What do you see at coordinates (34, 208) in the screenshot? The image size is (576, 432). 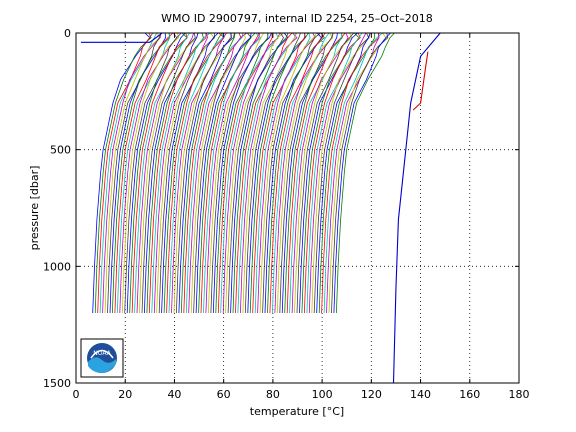 I see `y-axis-label: pressure [dbar]` at bounding box center [34, 208].